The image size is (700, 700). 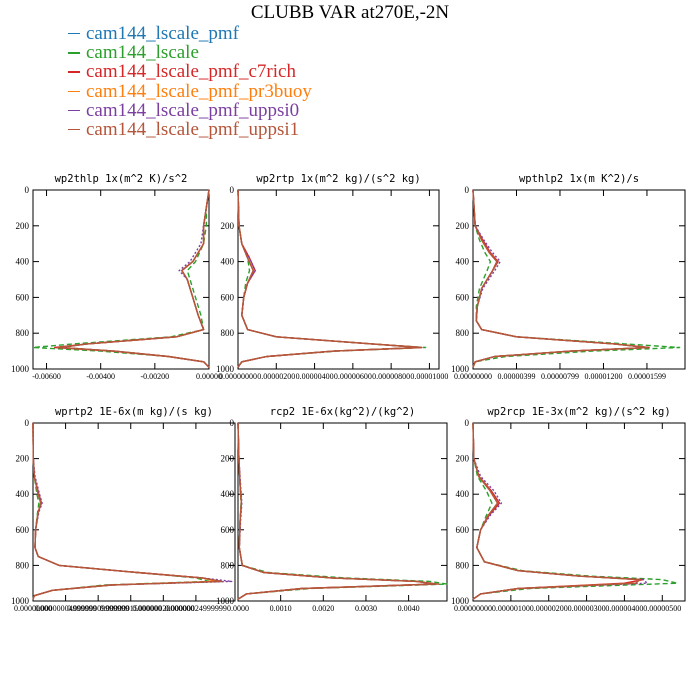 What do you see at coordinates (338, 179) in the screenshot?
I see `subplot-title: wp2rtp 1x(m^2 kg)/(s^2 kg)` at bounding box center [338, 179].